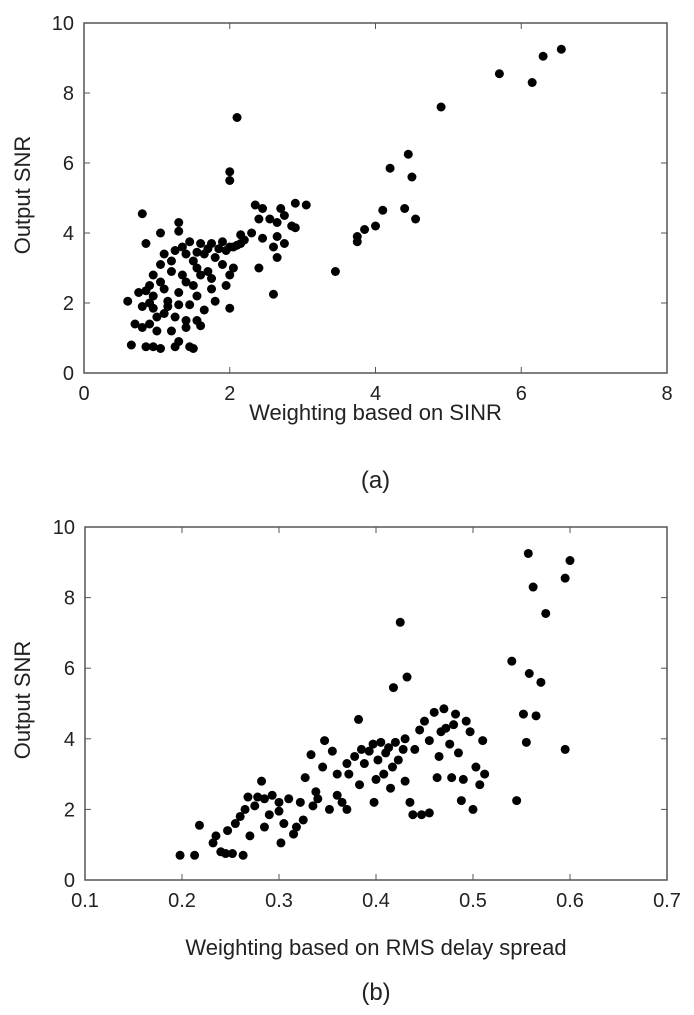 The image size is (694, 1015). I want to click on x-tick-label: 0.5, so click(473, 901).